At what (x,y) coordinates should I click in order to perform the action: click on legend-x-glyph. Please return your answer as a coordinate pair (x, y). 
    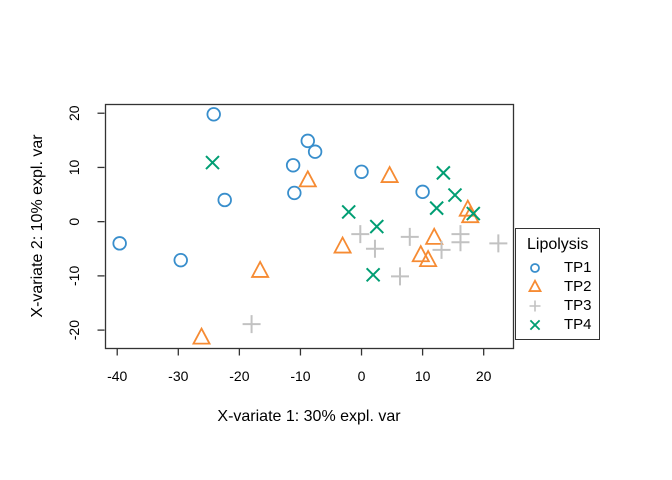
    Looking at the image, I should click on (535, 324).